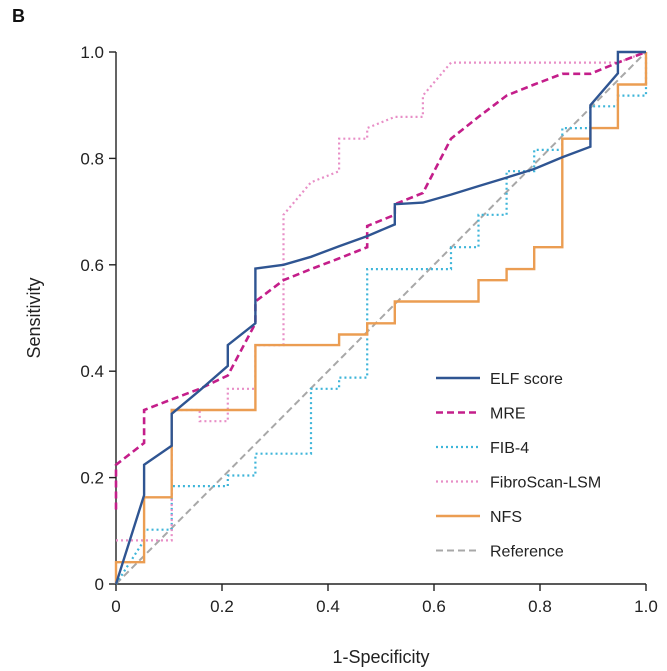  What do you see at coordinates (92, 371) in the screenshot?
I see `y-tick-label: 0.4` at bounding box center [92, 371].